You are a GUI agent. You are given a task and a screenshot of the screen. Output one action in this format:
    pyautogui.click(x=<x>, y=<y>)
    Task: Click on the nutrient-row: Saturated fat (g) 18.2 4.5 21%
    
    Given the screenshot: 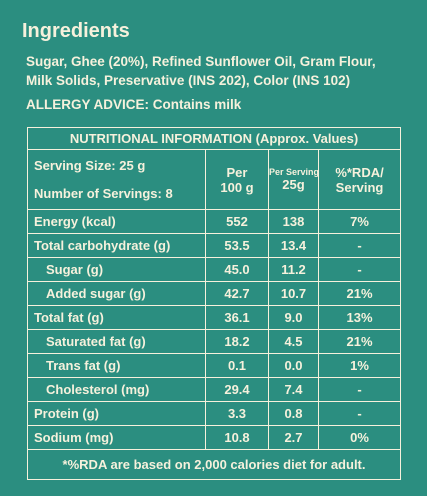 What is the action you would take?
    pyautogui.click(x=214, y=341)
    